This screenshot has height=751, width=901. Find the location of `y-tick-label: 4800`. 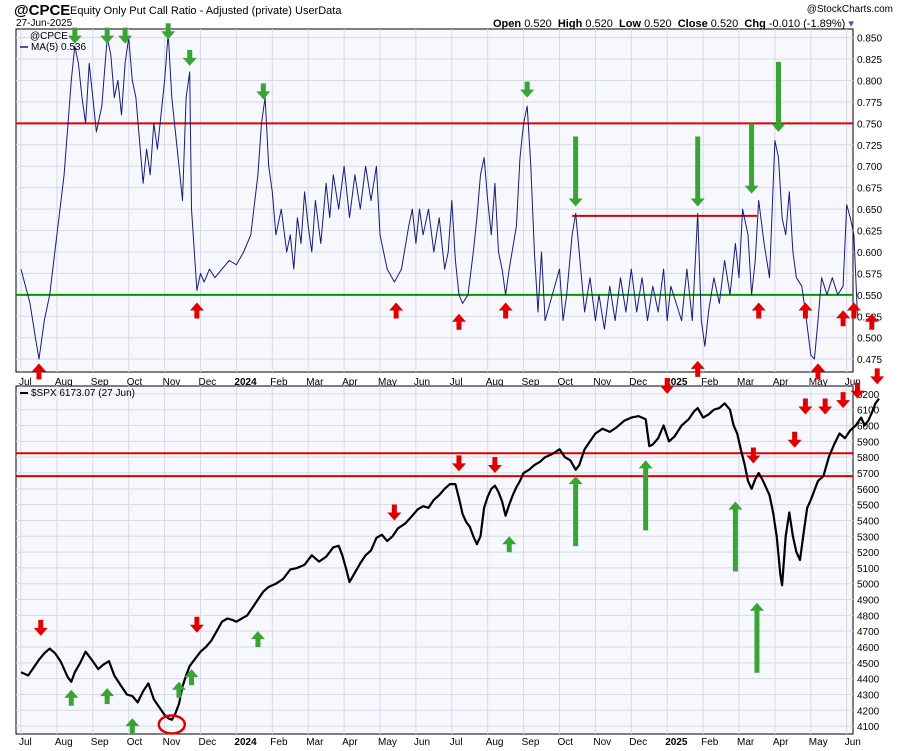

y-tick-label: 4800 is located at coordinates (868, 616).